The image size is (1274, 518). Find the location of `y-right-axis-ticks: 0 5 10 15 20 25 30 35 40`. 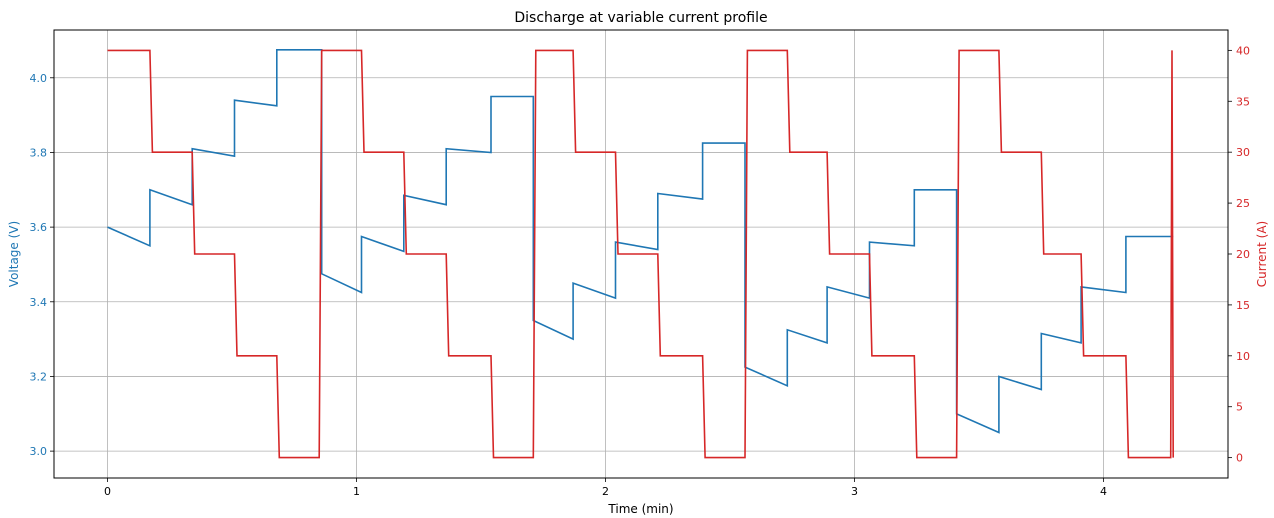

y-right-axis-ticks: 0 5 10 15 20 25 30 35 40 is located at coordinates (1239, 254).